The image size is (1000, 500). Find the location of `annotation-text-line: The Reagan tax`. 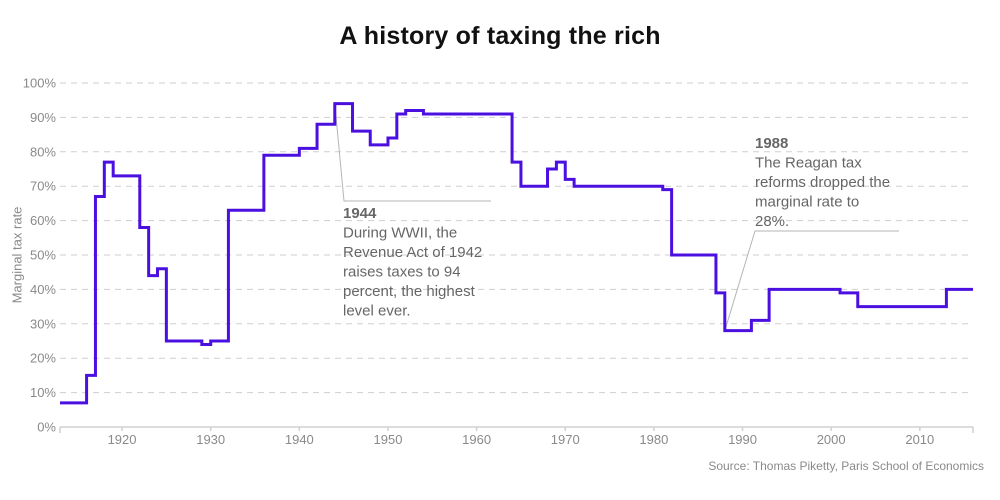

annotation-text-line: The Reagan tax is located at coordinates (808, 163).